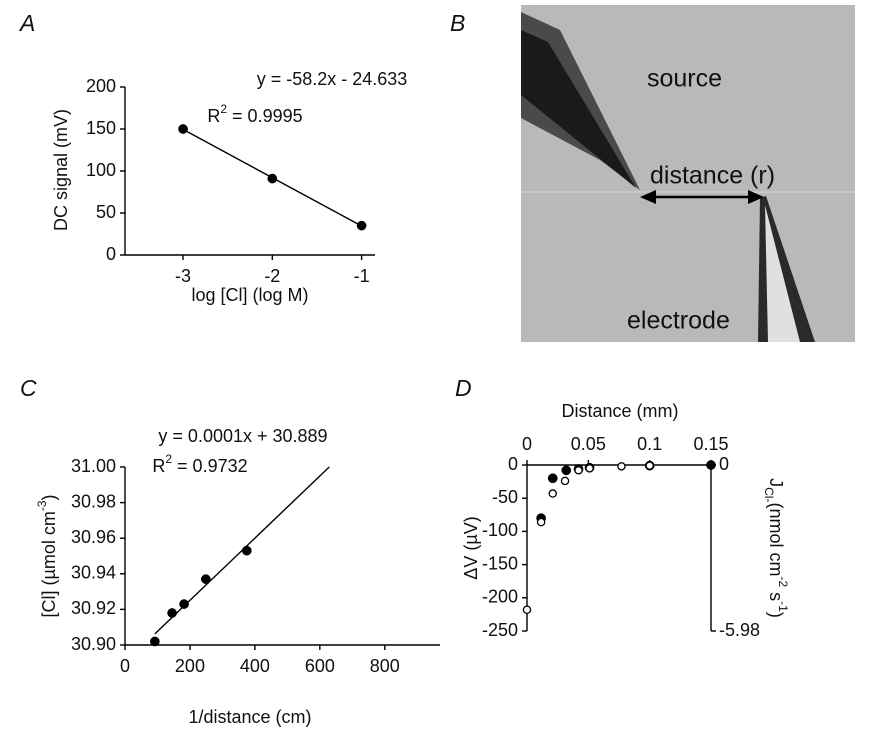 This screenshot has height=734, width=883. I want to click on y-tick-label: 30.94, so click(93, 573).